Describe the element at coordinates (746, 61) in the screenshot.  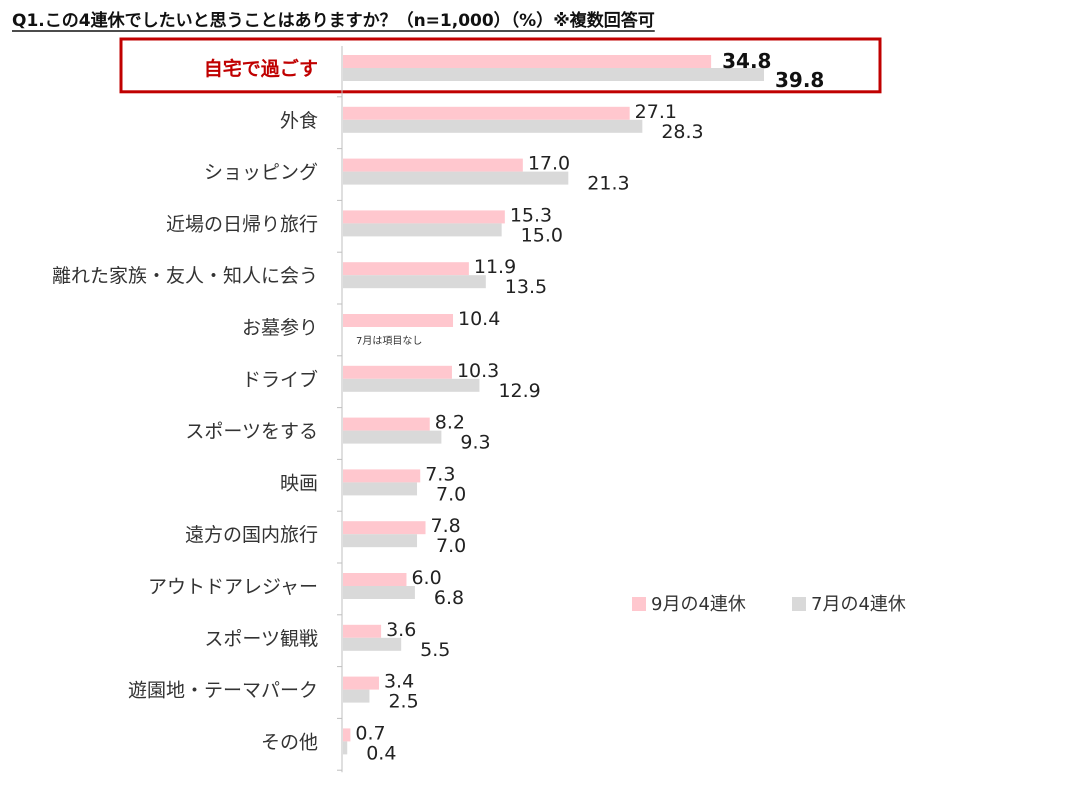
I see `value-label-sep: 34.8` at that location.